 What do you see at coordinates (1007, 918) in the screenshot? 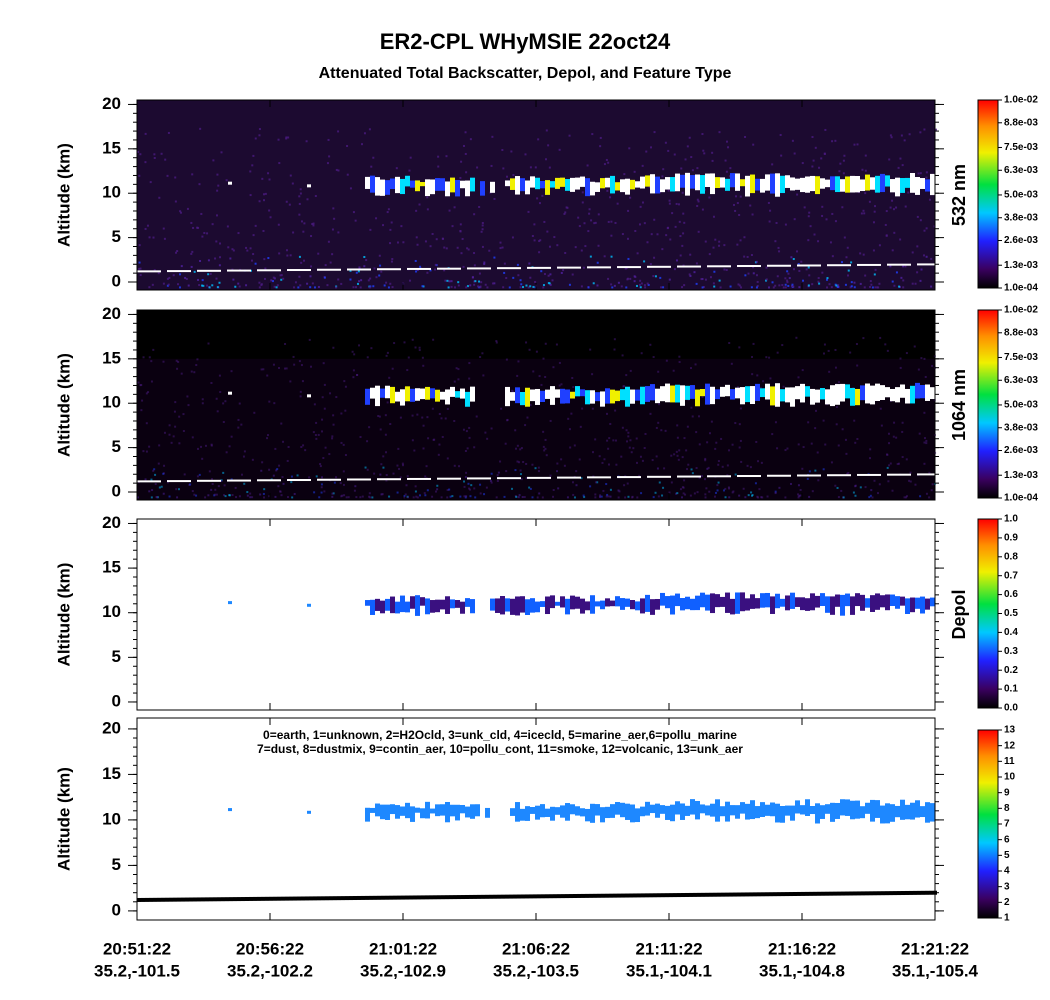
I see `colorbar-label: 1` at bounding box center [1007, 918].